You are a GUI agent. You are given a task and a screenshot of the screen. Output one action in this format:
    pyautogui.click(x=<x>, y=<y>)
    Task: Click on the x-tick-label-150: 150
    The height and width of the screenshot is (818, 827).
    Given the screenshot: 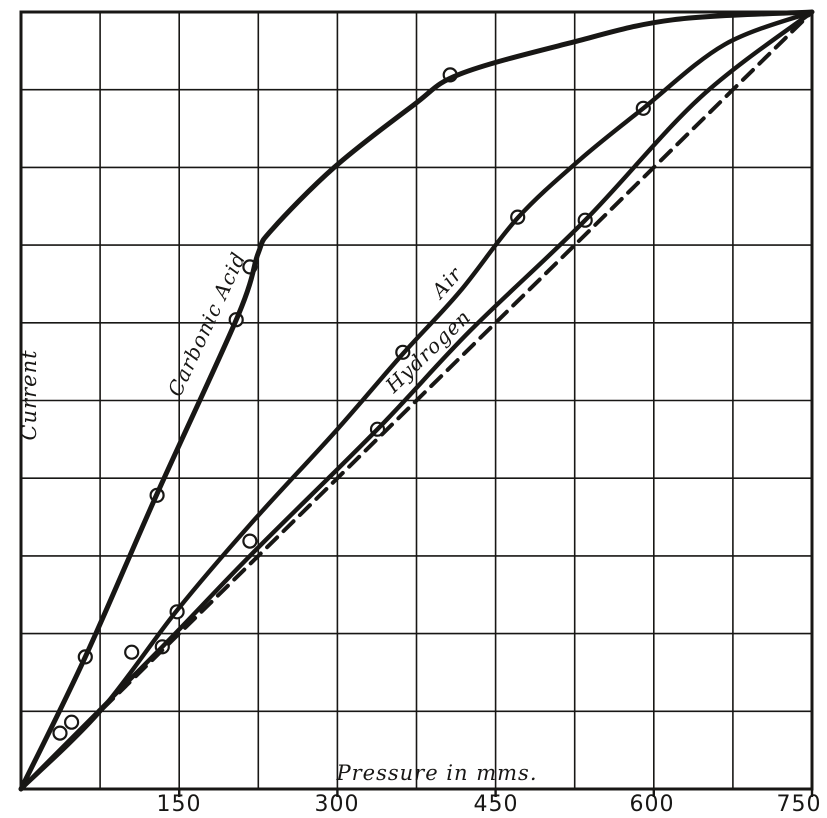 What is the action you would take?
    pyautogui.click(x=179, y=804)
    